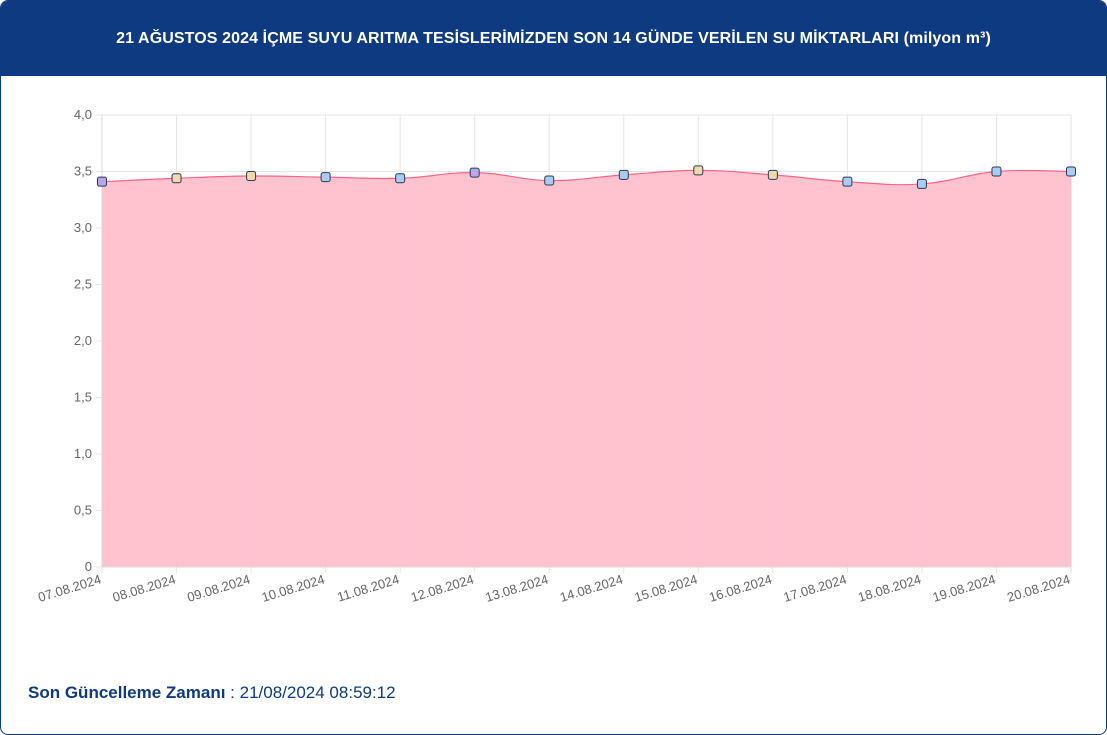 The image size is (1107, 735). I want to click on x-tick-label: 13.08.2024, so click(516, 588).